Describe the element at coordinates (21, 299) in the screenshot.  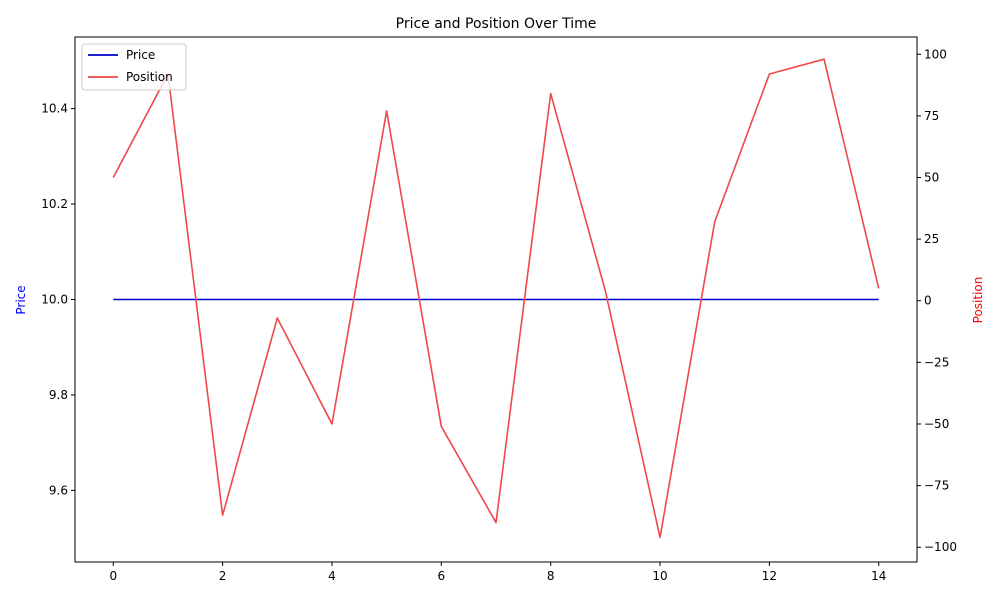
I see `left-axis-label: Price` at that location.